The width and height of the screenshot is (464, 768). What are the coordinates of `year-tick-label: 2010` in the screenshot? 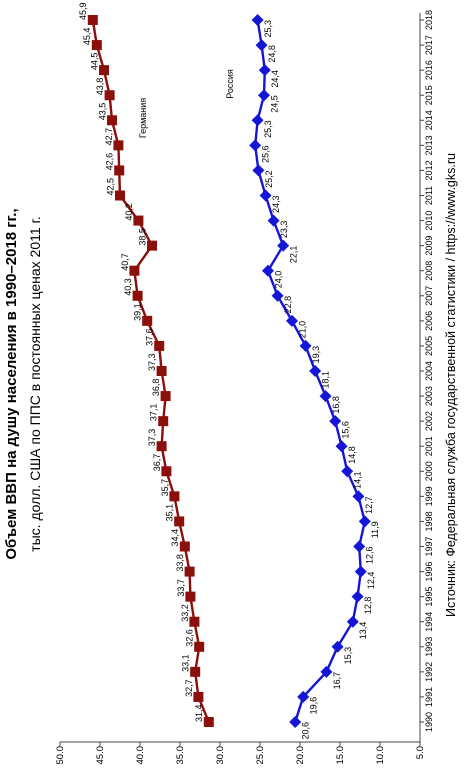 It's located at (429, 221).